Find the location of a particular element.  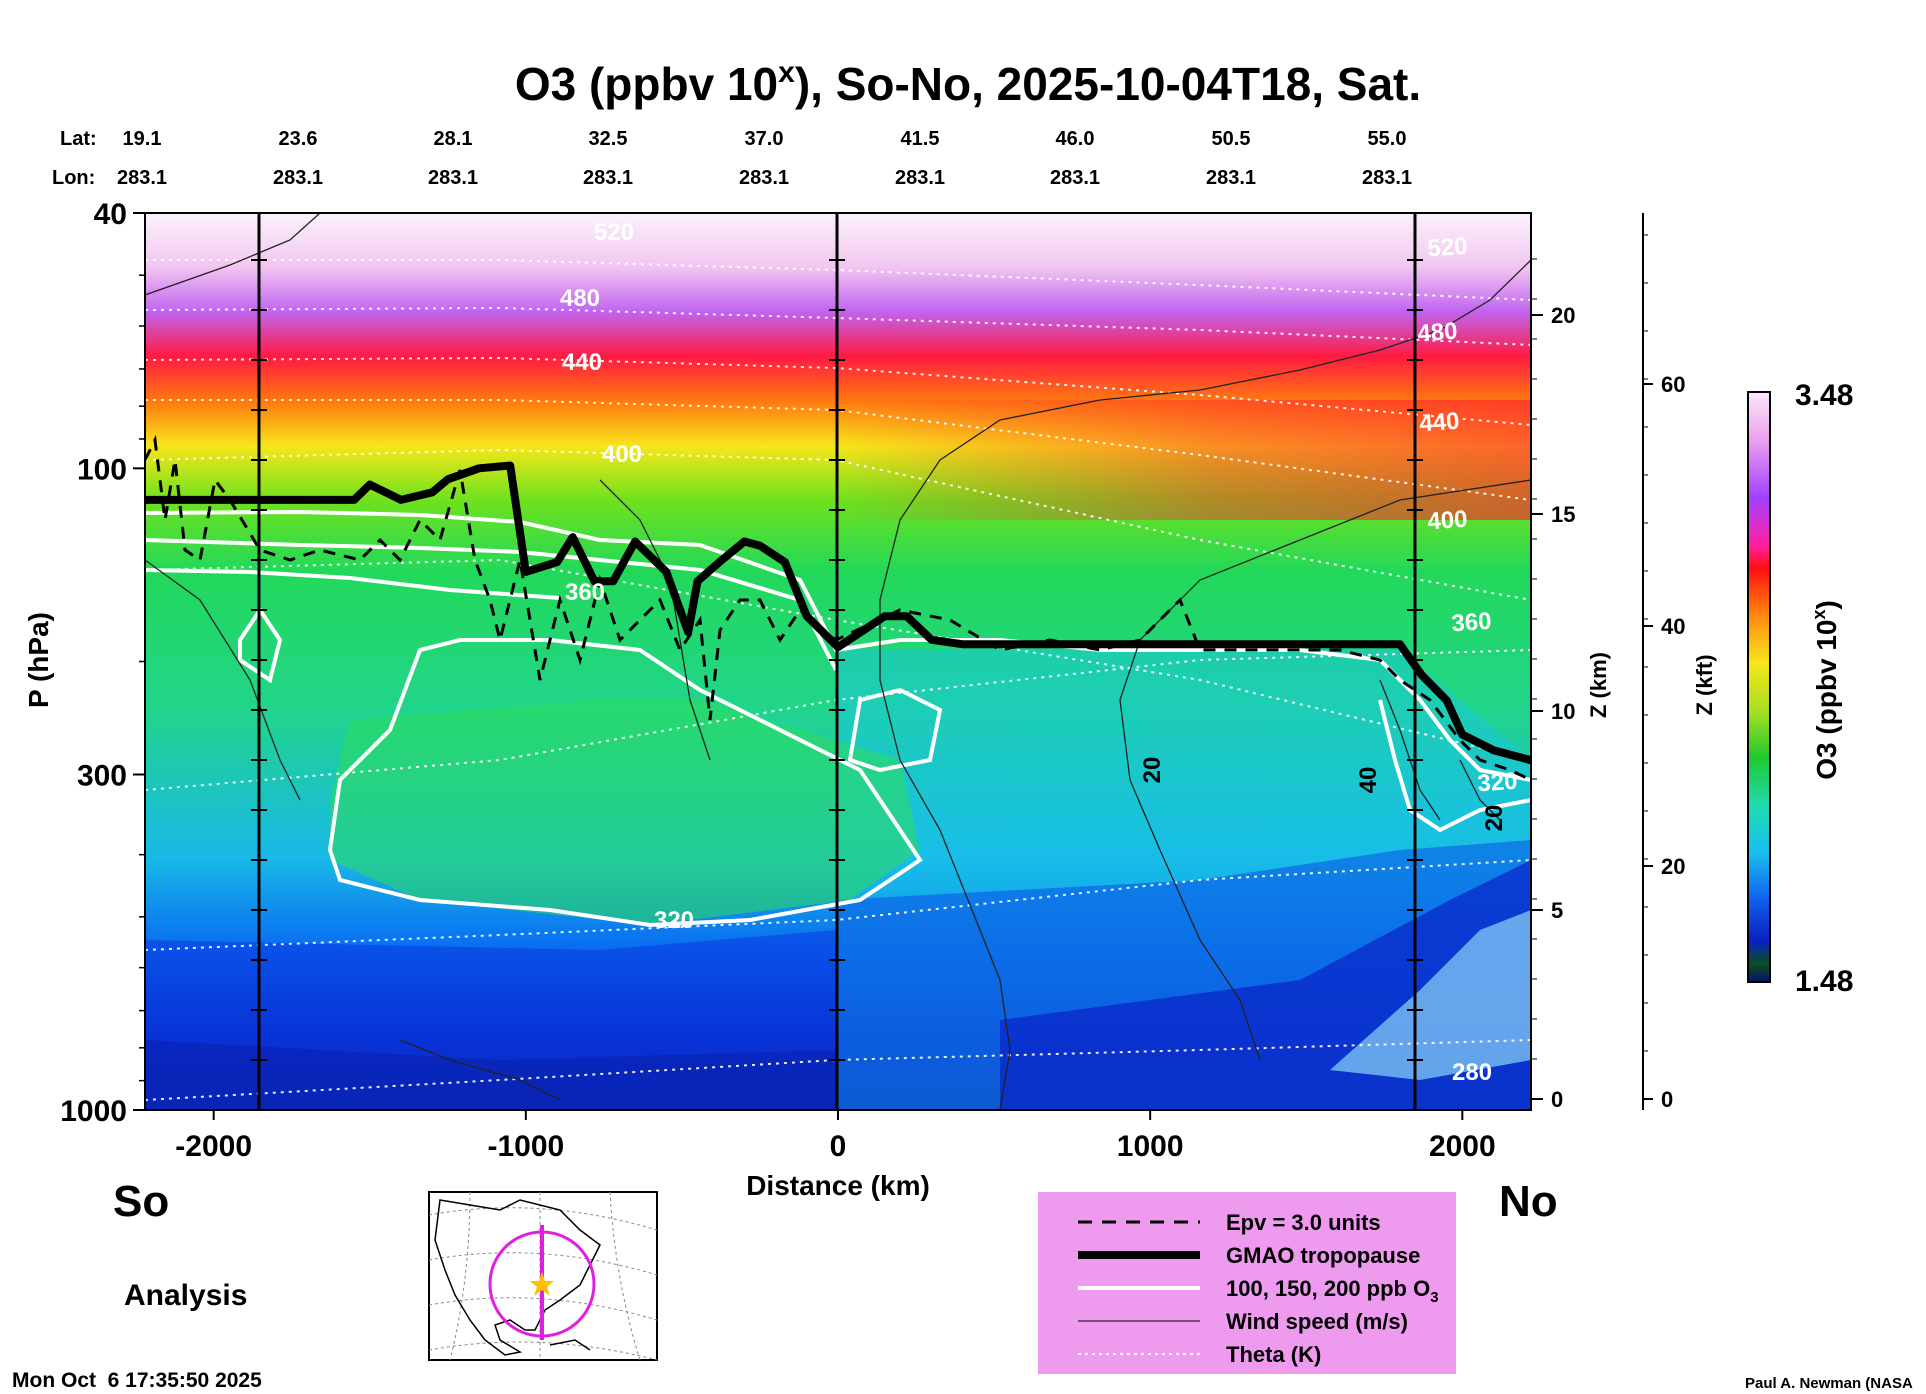

legend-item-epv: Epv = 3.0 units is located at coordinates (1303, 1222).